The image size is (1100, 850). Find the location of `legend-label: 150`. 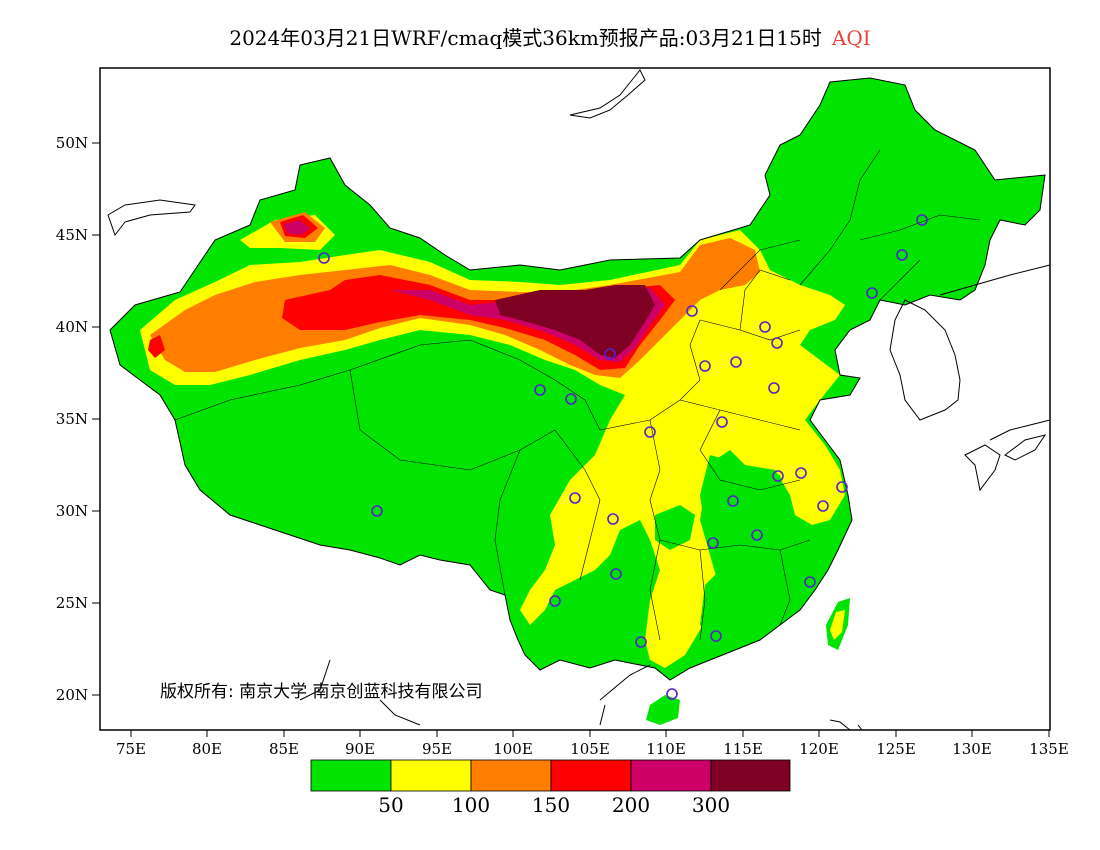

legend-label: 150 is located at coordinates (551, 805).